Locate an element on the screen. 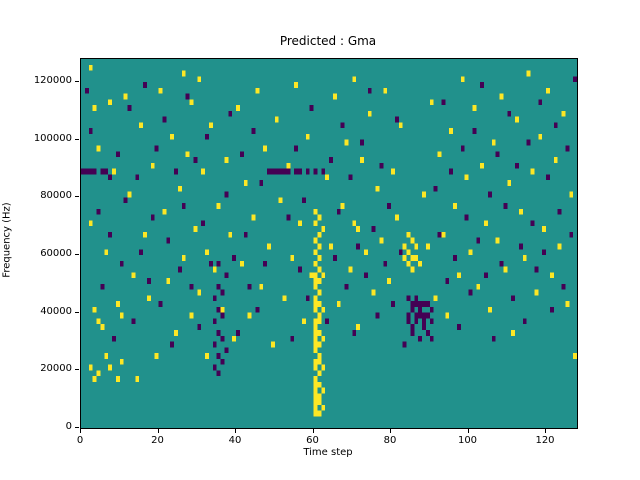  x-tick-label: 100 is located at coordinates (467, 440).